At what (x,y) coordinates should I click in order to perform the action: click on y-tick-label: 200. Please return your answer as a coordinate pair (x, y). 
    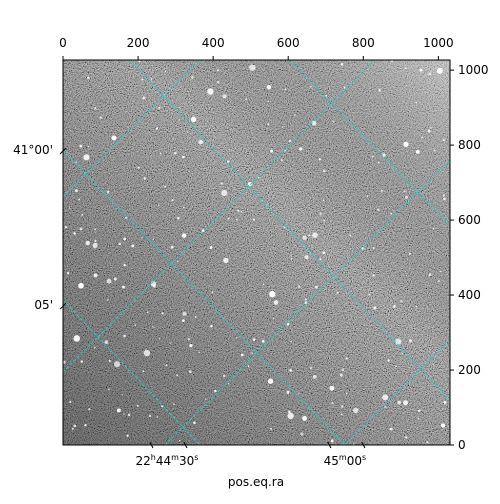
    Looking at the image, I should click on (469, 370).